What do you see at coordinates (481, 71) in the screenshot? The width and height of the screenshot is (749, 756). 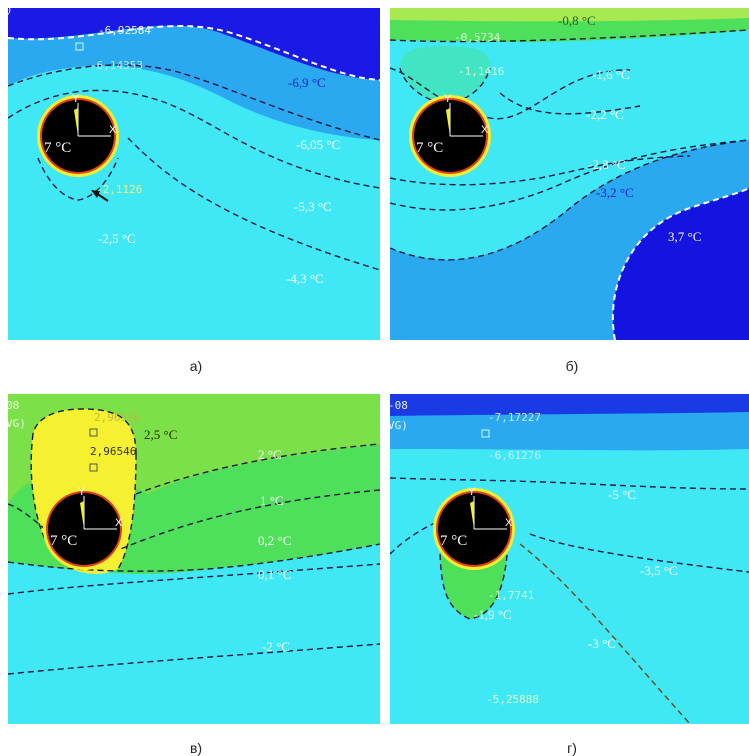 I see `value-label: -1,1416` at bounding box center [481, 71].